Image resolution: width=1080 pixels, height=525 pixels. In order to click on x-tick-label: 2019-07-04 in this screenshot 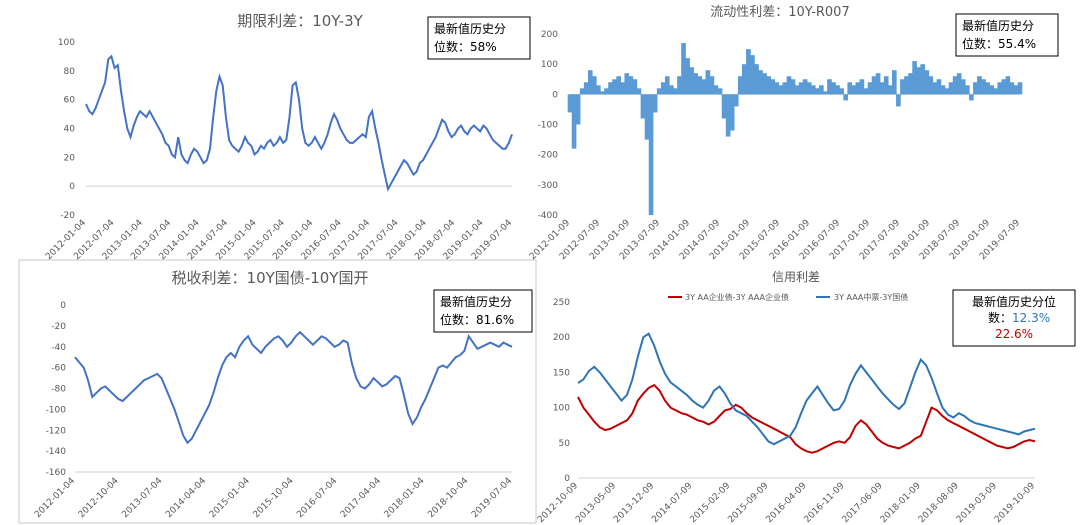, I will do `click(492, 498)`.